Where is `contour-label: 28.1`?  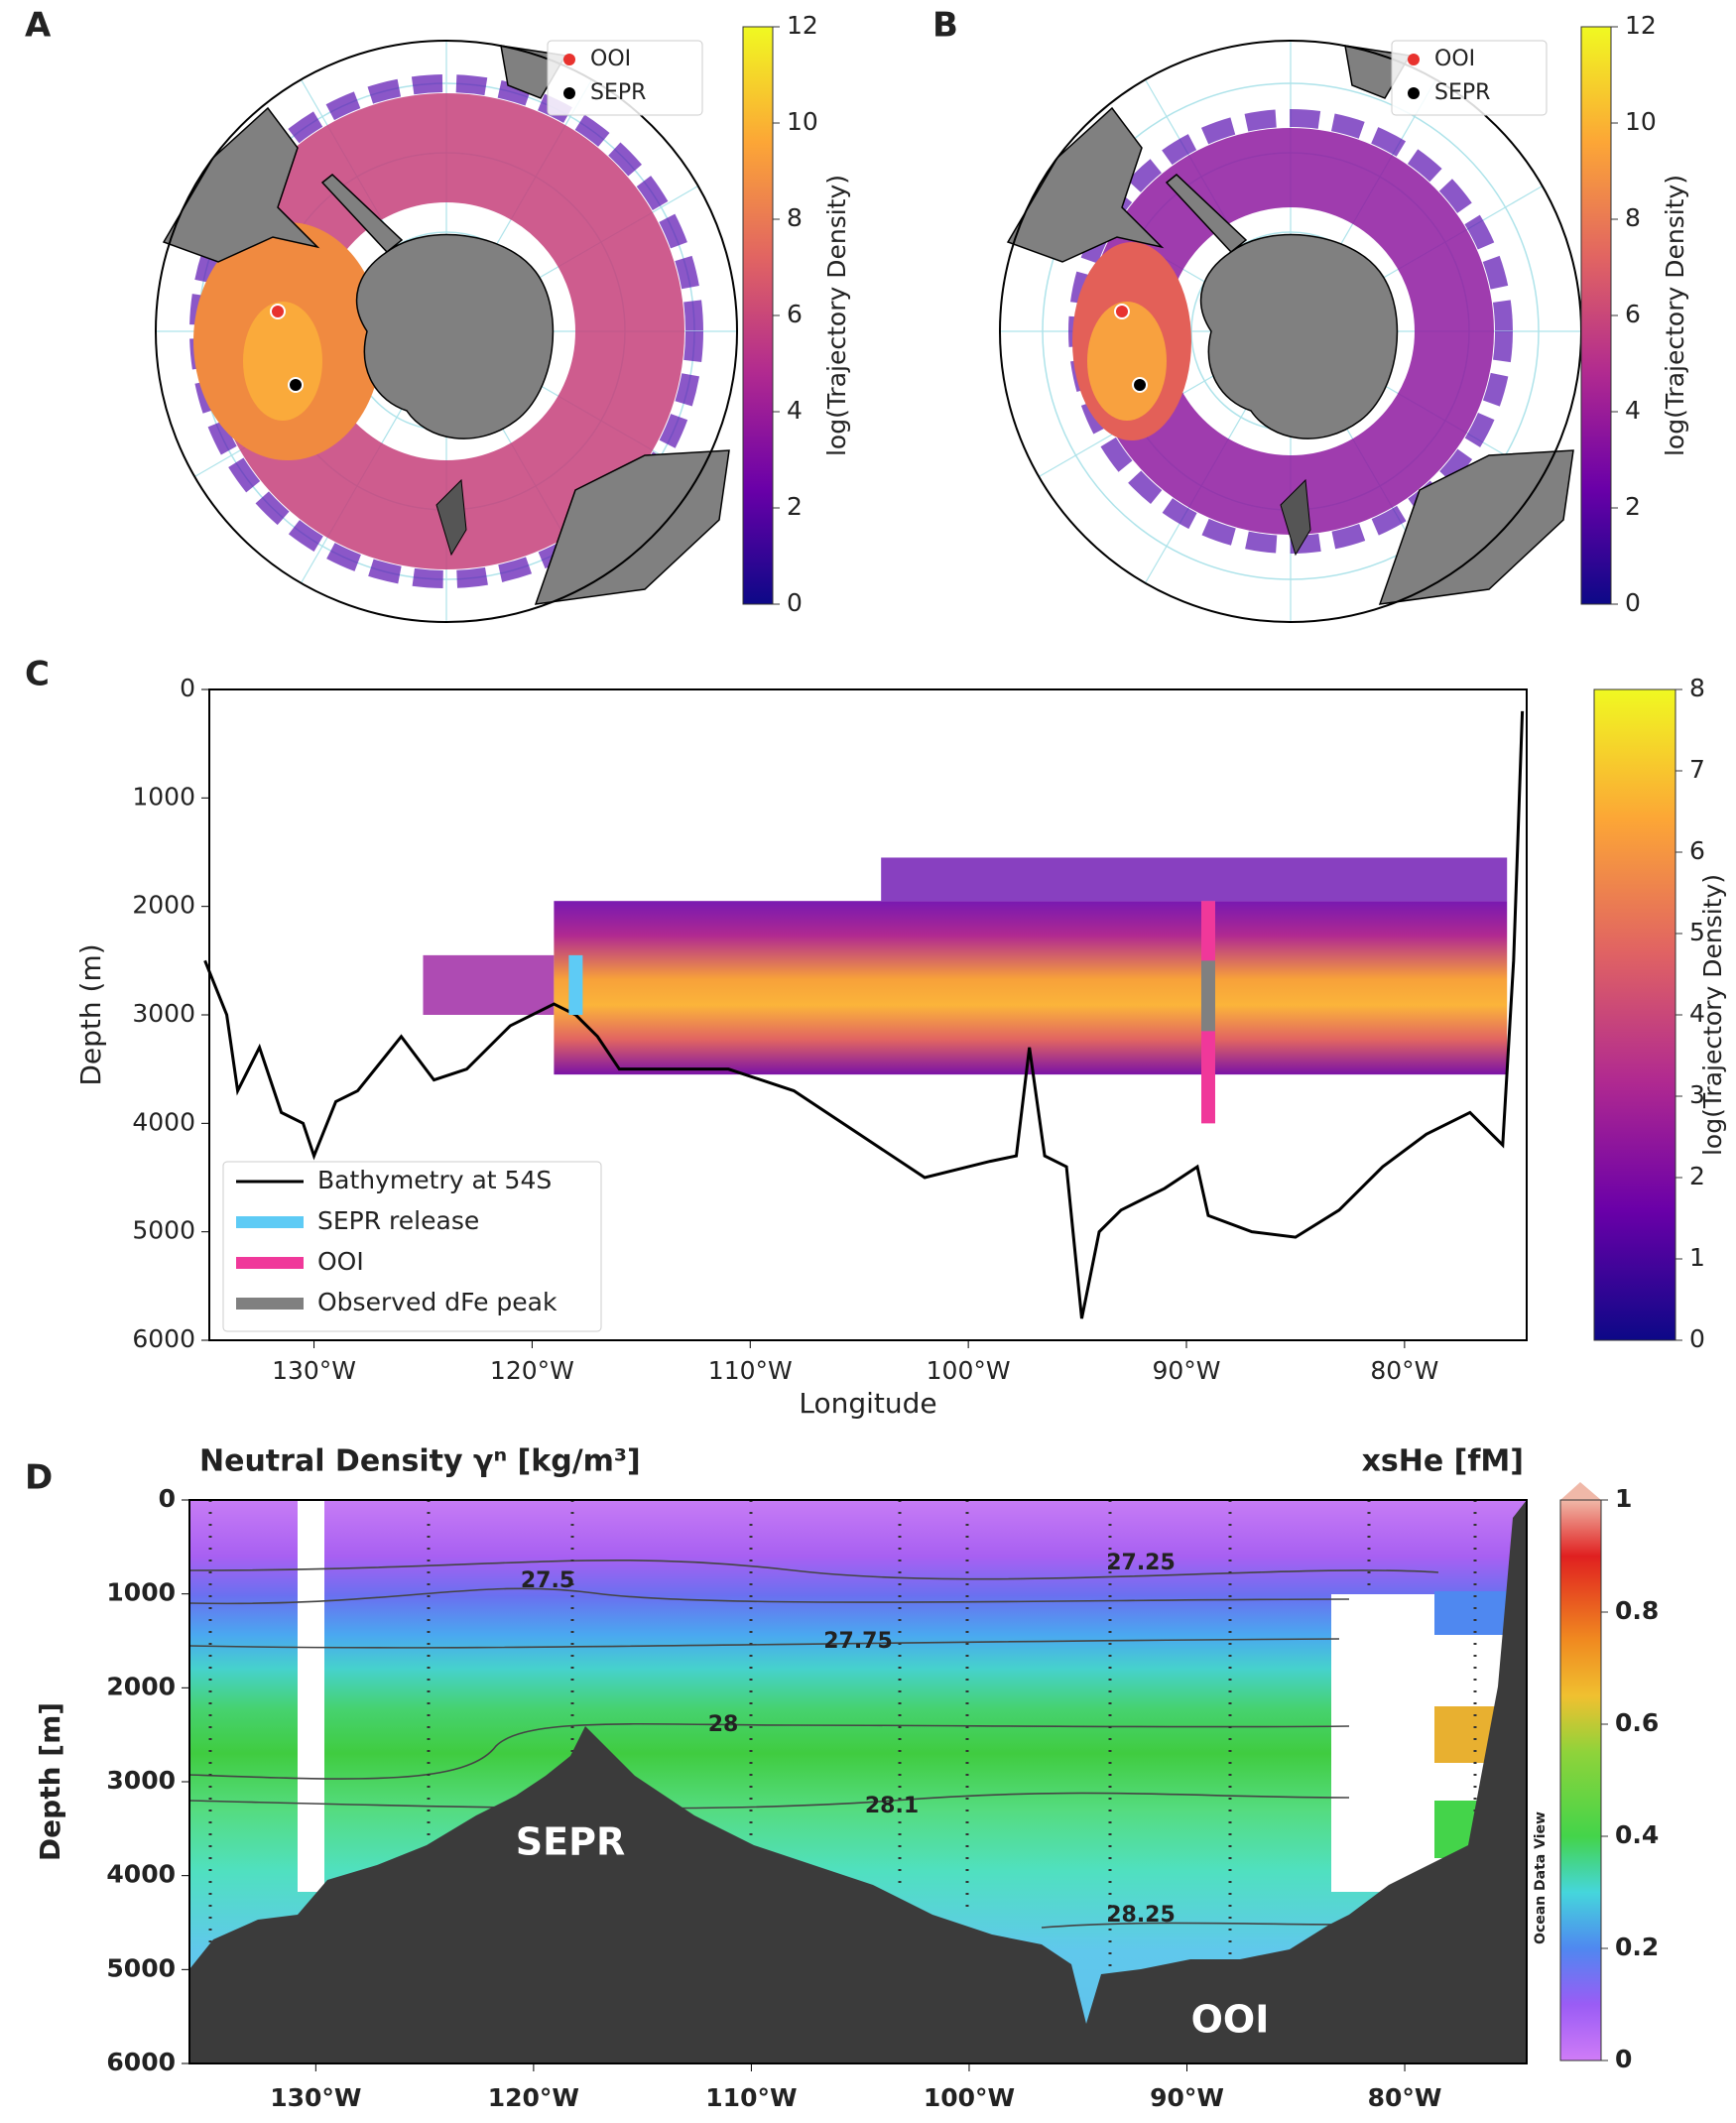
contour-label: 28.1 is located at coordinates (892, 1806).